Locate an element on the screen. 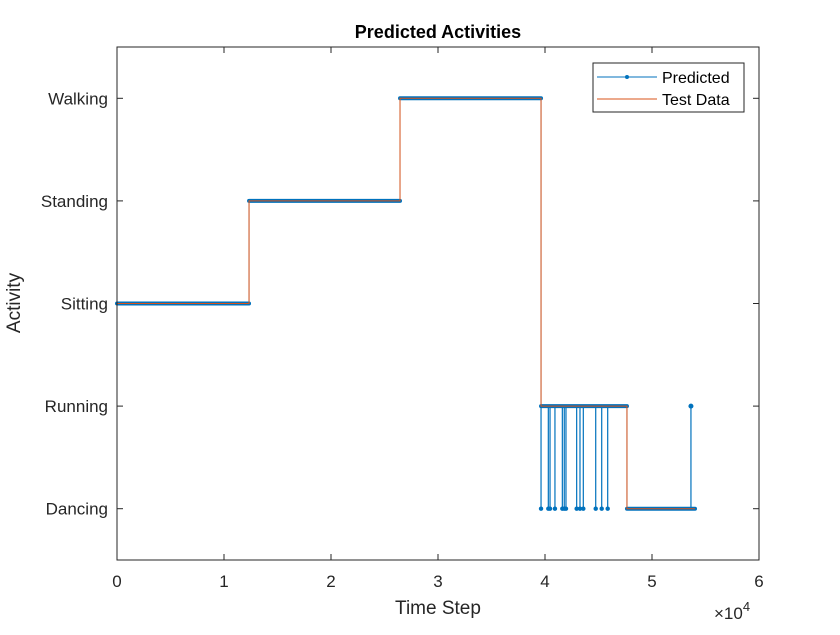  x-exponent-base: ×10 is located at coordinates (728, 613).